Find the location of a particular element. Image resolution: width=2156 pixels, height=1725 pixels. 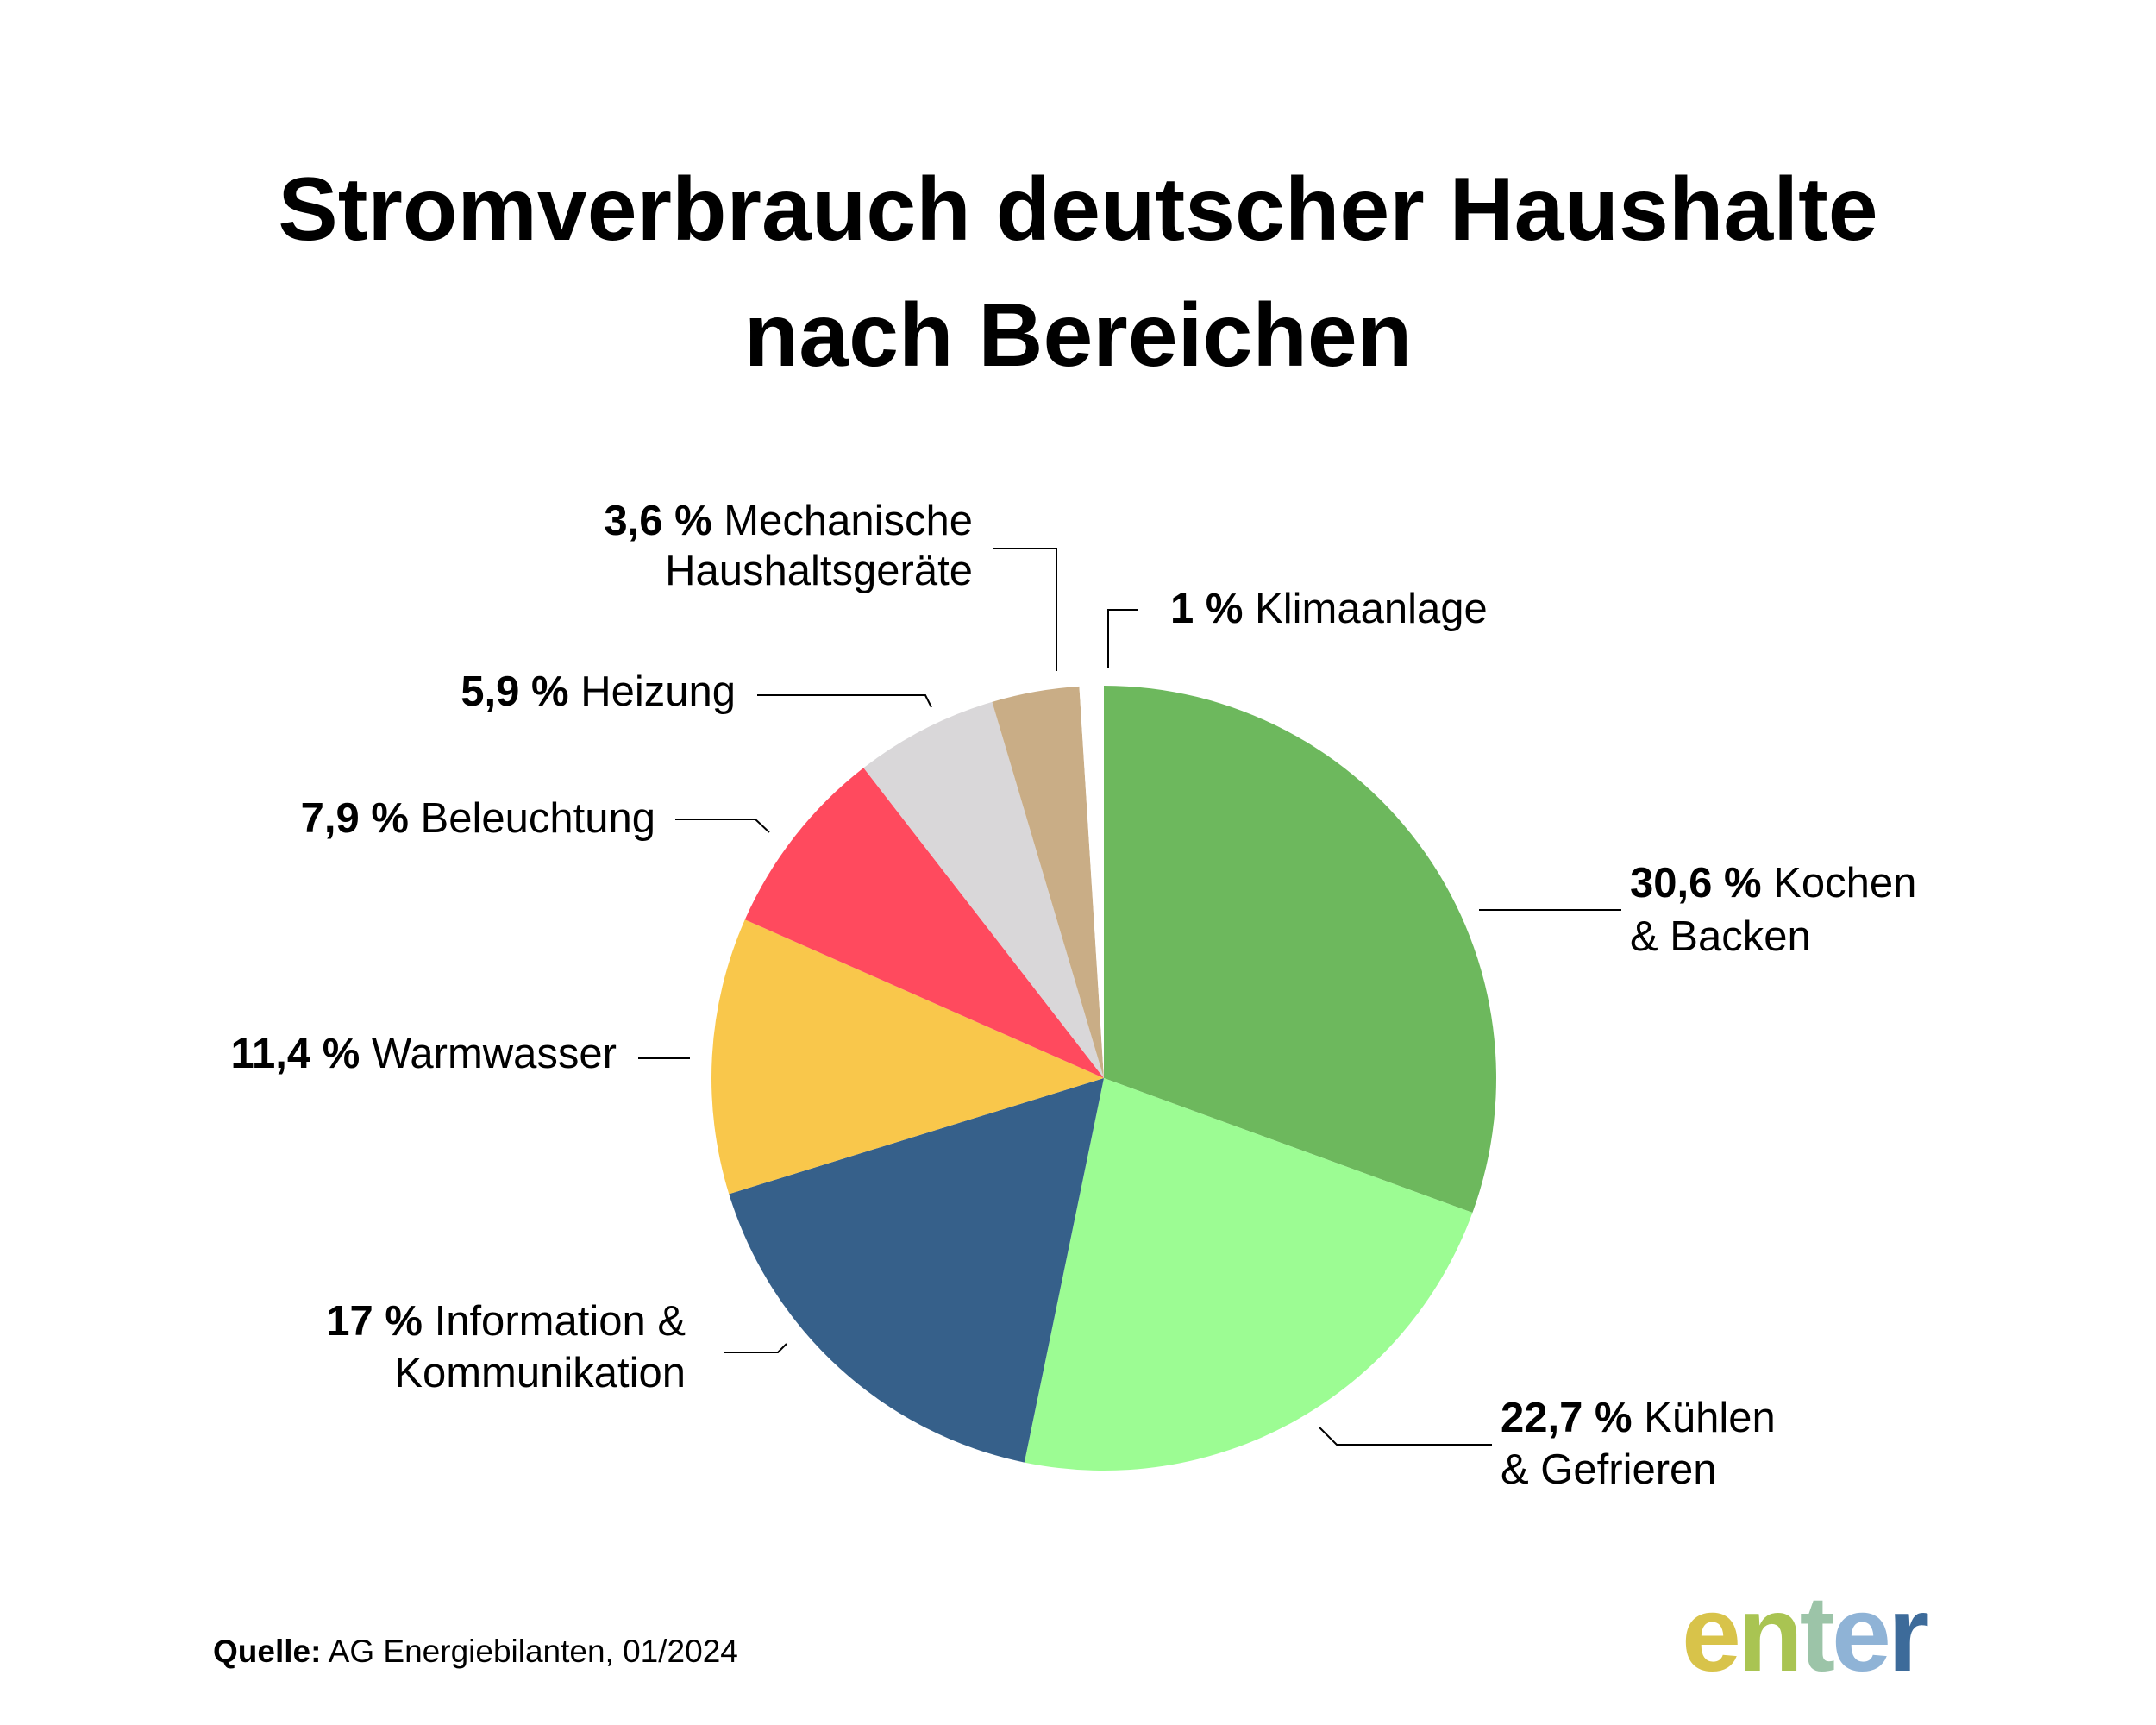

slice-label-3: 11,4 % Warmwasser is located at coordinates (424, 1054).